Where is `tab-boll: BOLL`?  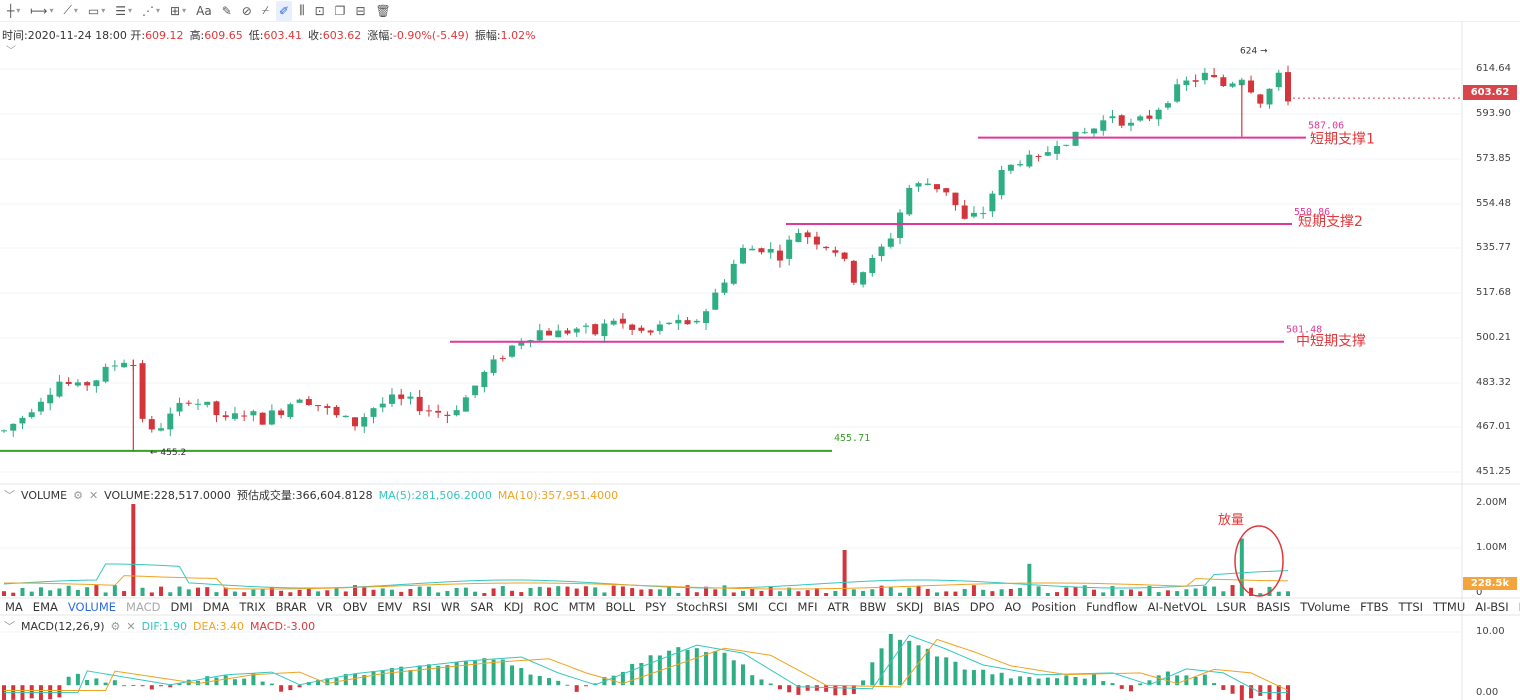 tab-boll: BOLL is located at coordinates (620, 607).